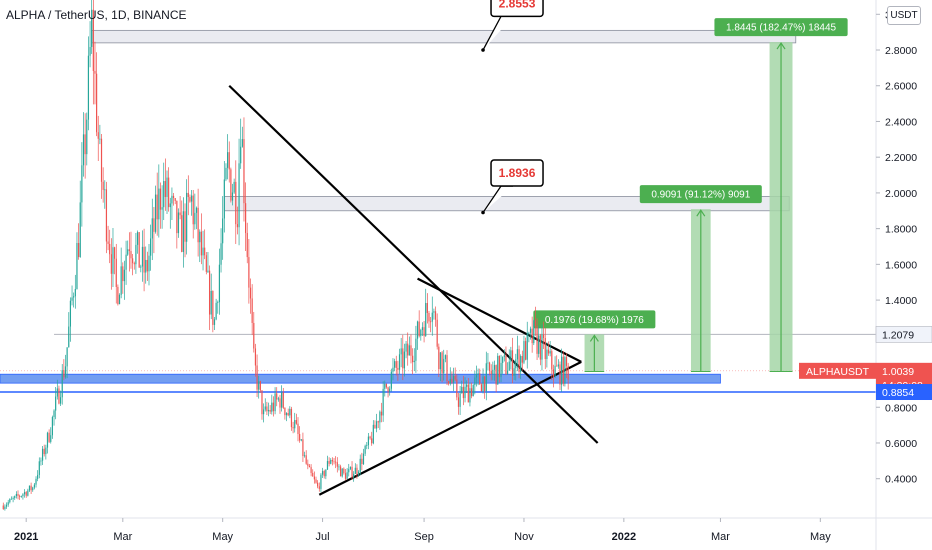 The width and height of the screenshot is (932, 550). What do you see at coordinates (512, 26) in the screenshot?
I see `price-callout: 2.8553` at bounding box center [512, 26].